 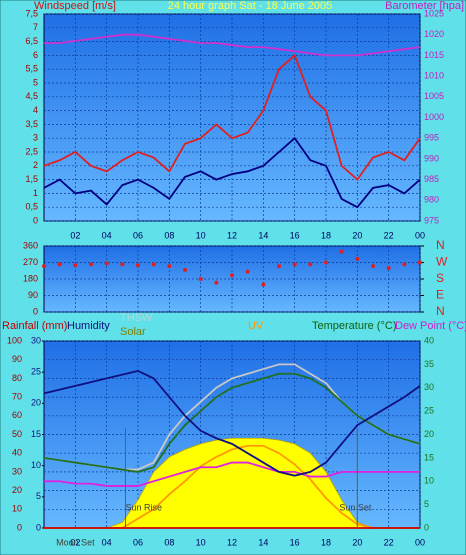 What do you see at coordinates (17, 490) in the screenshot?
I see `y-tick-label: 20` at bounding box center [17, 490].